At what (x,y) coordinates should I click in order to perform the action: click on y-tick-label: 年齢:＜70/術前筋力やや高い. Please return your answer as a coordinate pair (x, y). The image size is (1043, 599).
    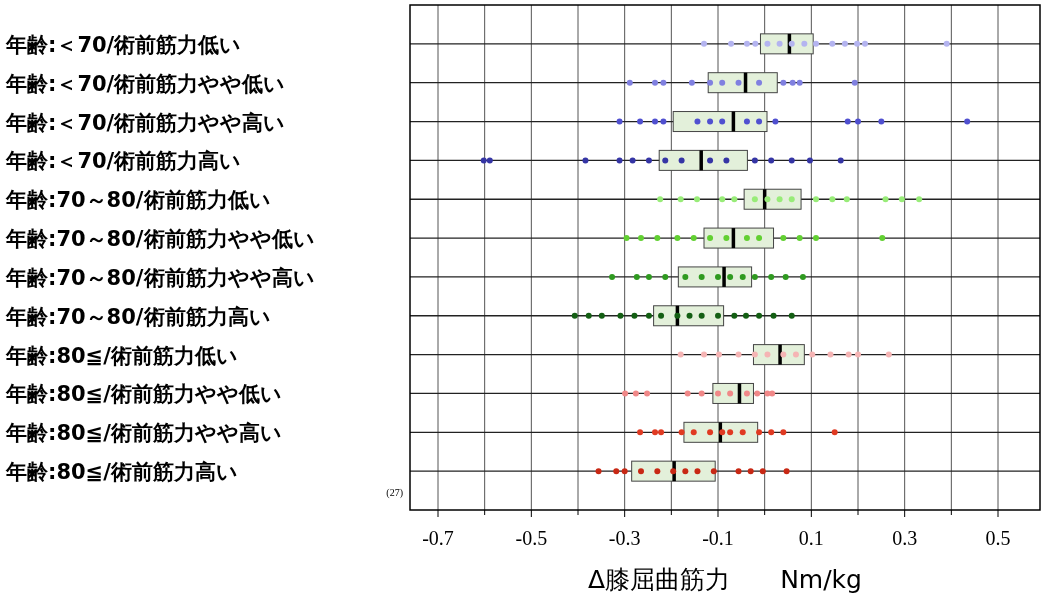
    Looking at the image, I should click on (145, 122).